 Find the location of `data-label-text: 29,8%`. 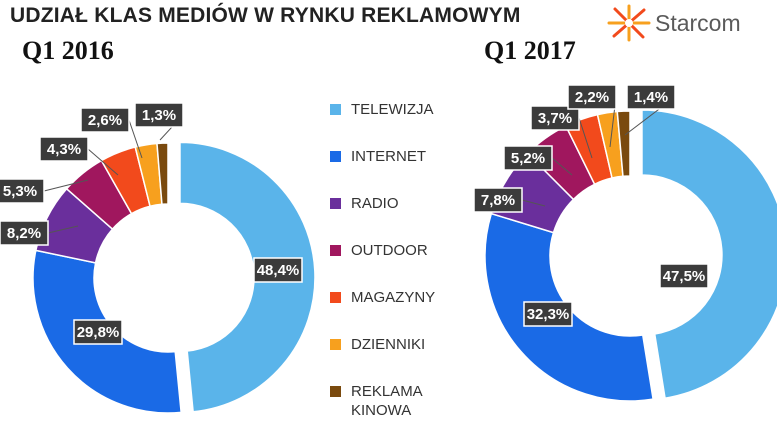

data-label-text: 29,8% is located at coordinates (98, 332).